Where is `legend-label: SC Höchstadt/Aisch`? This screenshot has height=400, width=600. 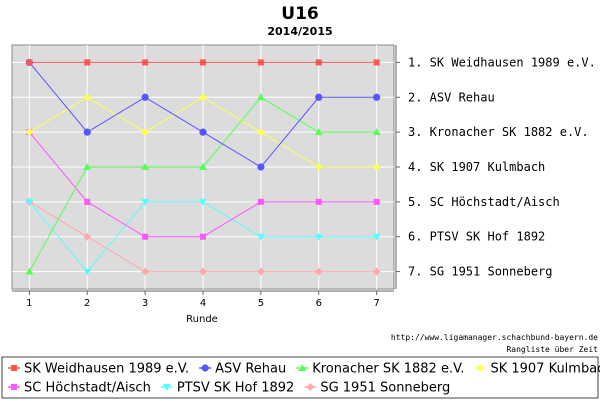
legend-label: SC Höchstadt/Aisch is located at coordinates (87, 388).